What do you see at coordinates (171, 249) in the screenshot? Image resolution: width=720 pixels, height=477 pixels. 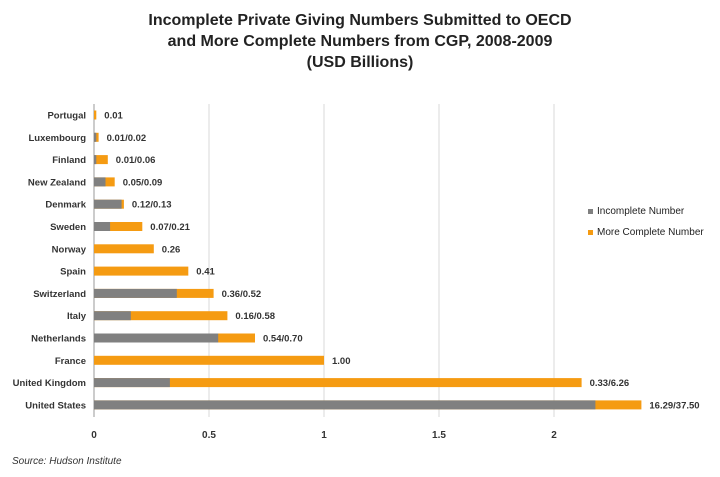 I see `data-label: 0.26` at bounding box center [171, 249].